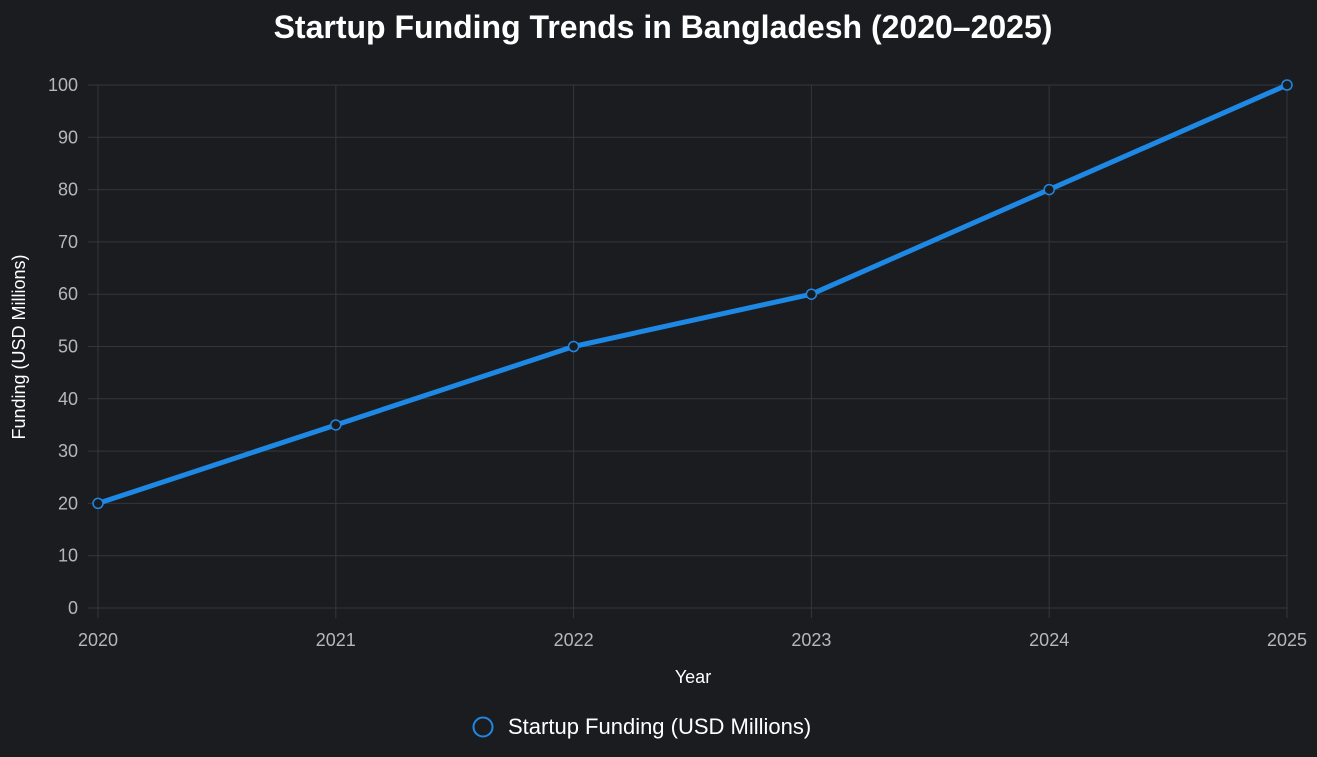  I want to click on y-tick-label: 60, so click(68, 294).